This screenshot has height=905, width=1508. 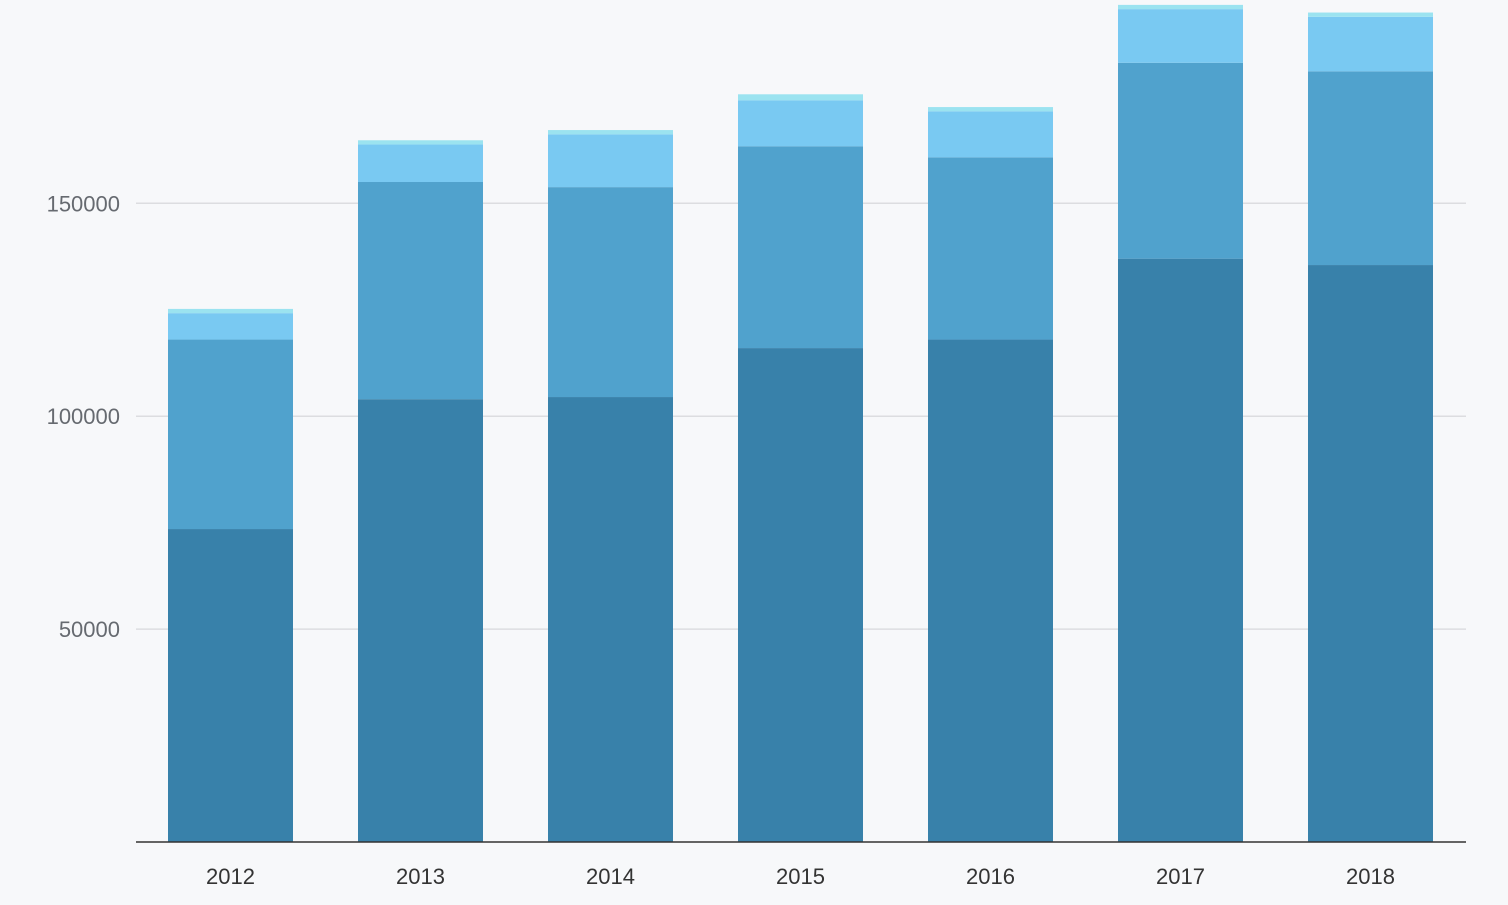 What do you see at coordinates (89, 629) in the screenshot?
I see `y-tick-label: 50000` at bounding box center [89, 629].